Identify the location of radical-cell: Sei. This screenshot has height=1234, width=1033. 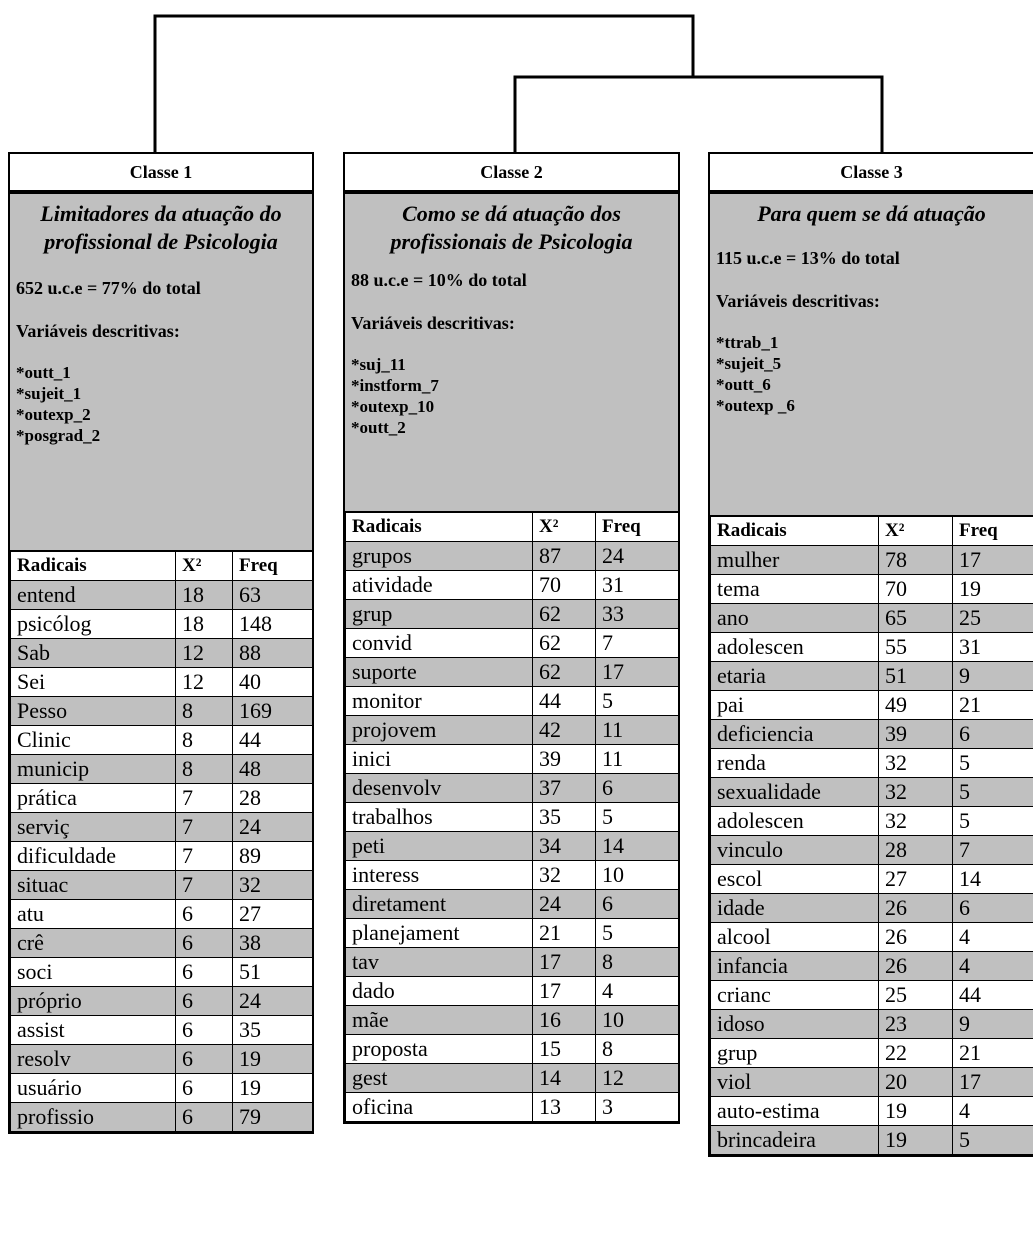
(93, 682).